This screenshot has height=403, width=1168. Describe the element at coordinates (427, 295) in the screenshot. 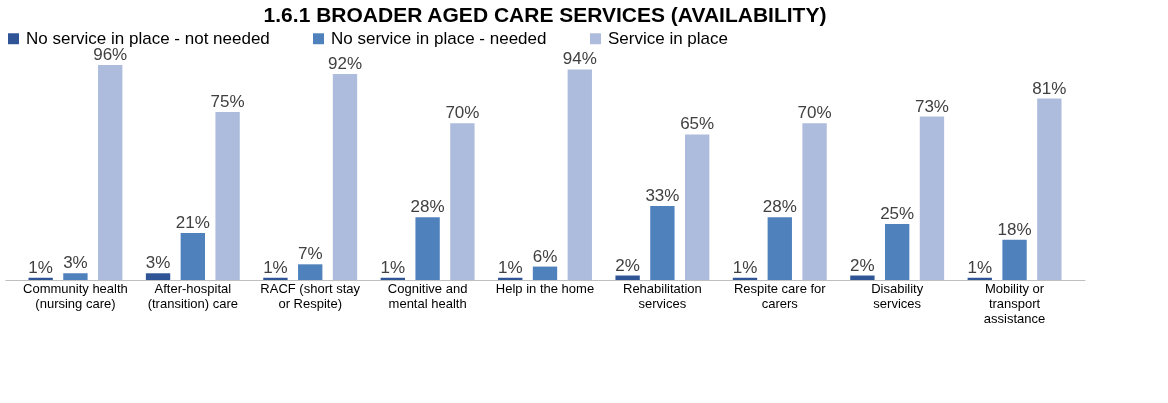

I see `x-tick-label: Cognitive and mental health` at that location.